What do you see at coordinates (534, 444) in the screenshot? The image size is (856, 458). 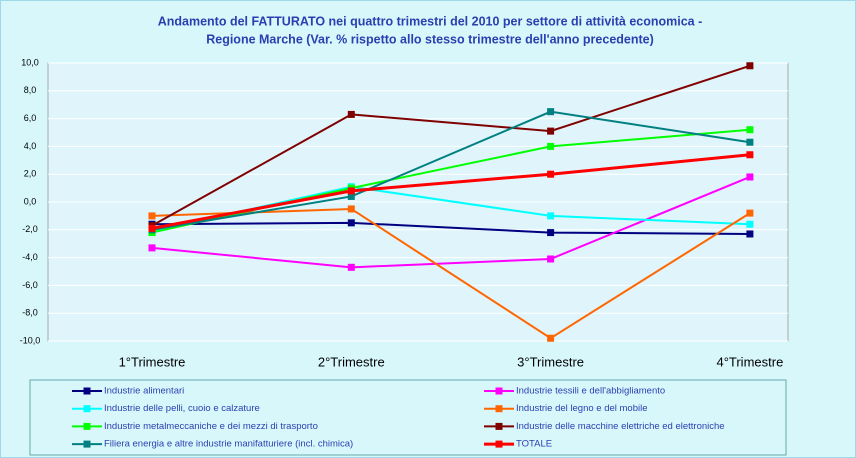 I see `legend-label: TOTALE` at bounding box center [534, 444].